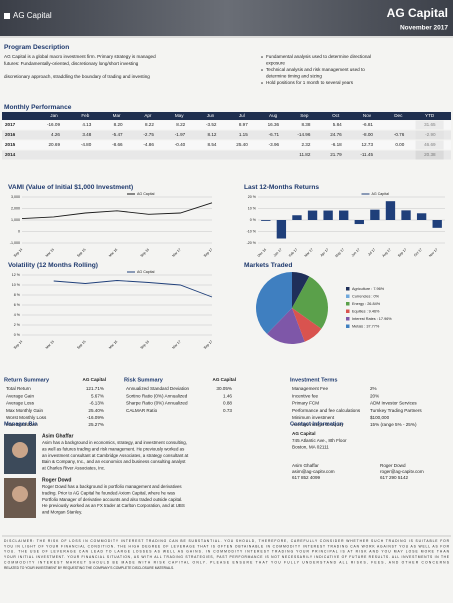 Image resolution: width=453 pixels, height=603 pixels. What do you see at coordinates (22, 424) in the screenshot?
I see `row-label: Max Drawdown` at bounding box center [22, 424].